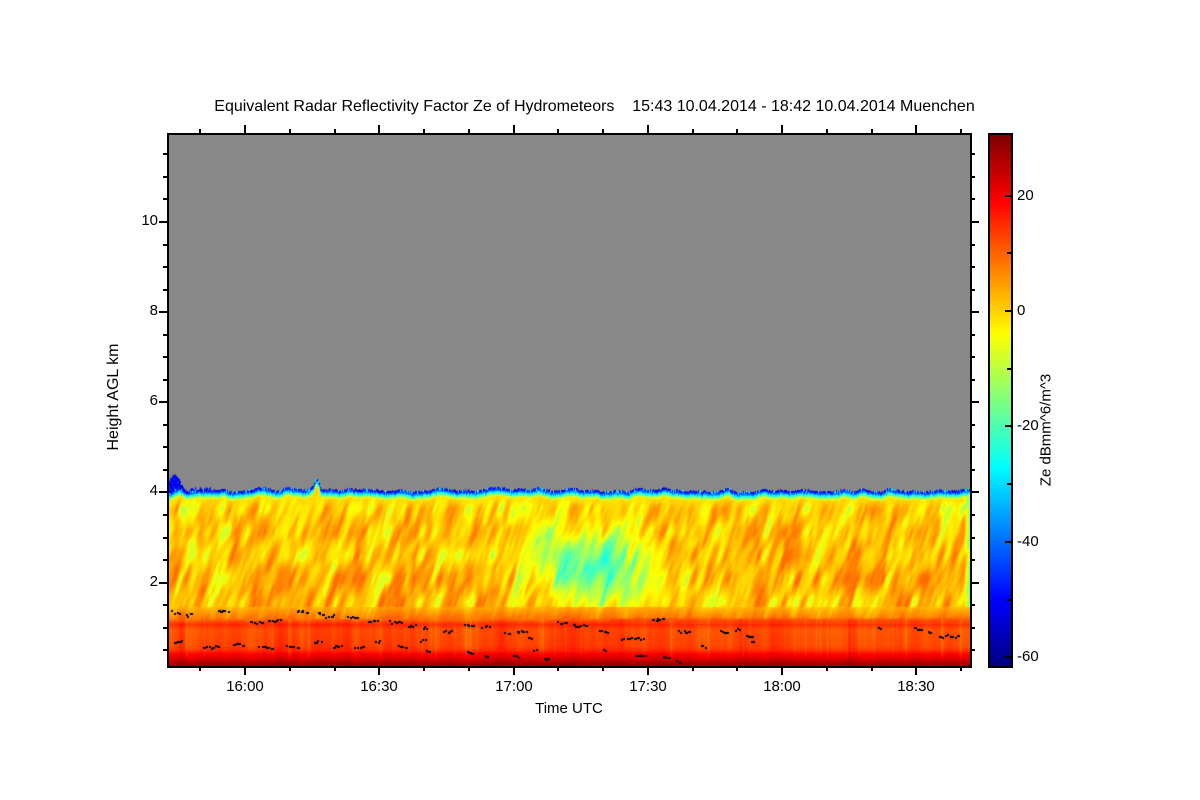 The image size is (1200, 800). What do you see at coordinates (569, 708) in the screenshot?
I see `x-axis-title: Time UTC` at bounding box center [569, 708].